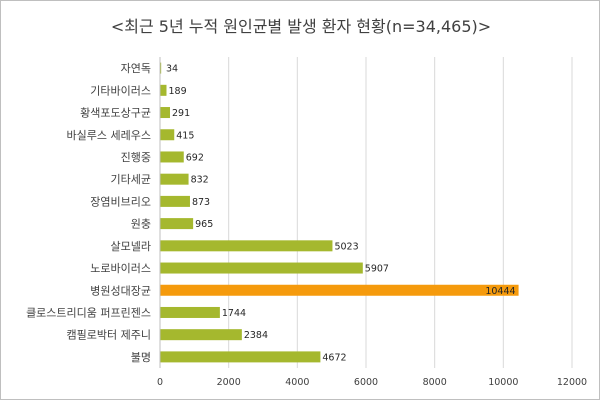 The image size is (600, 400). Describe the element at coordinates (366, 382) in the screenshot. I see `x-tick-label: 6000` at that location.